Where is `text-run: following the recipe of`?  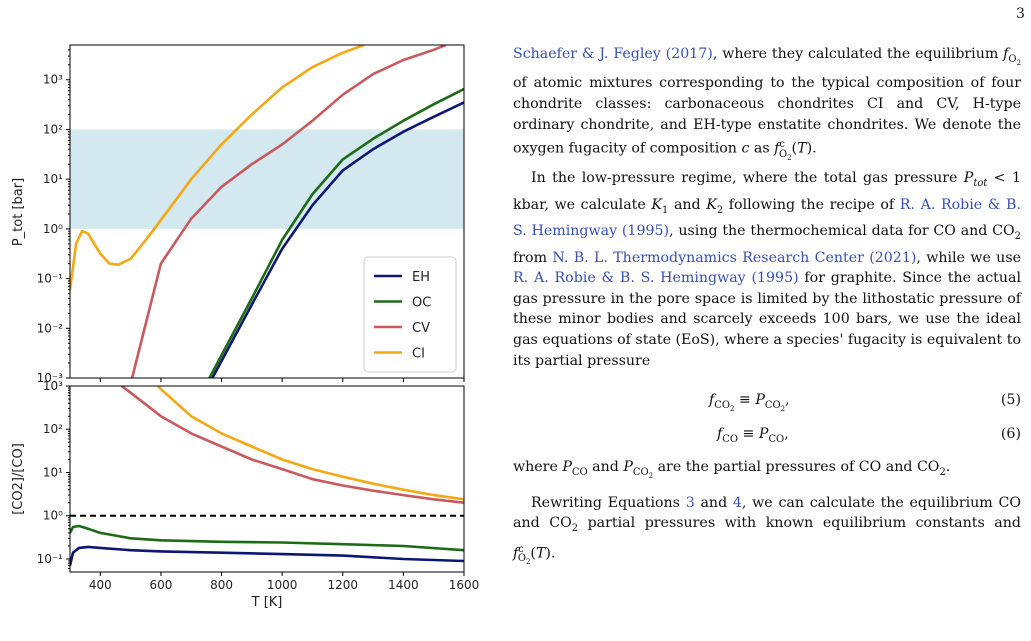 text-run: following the recipe of is located at coordinates (811, 204).